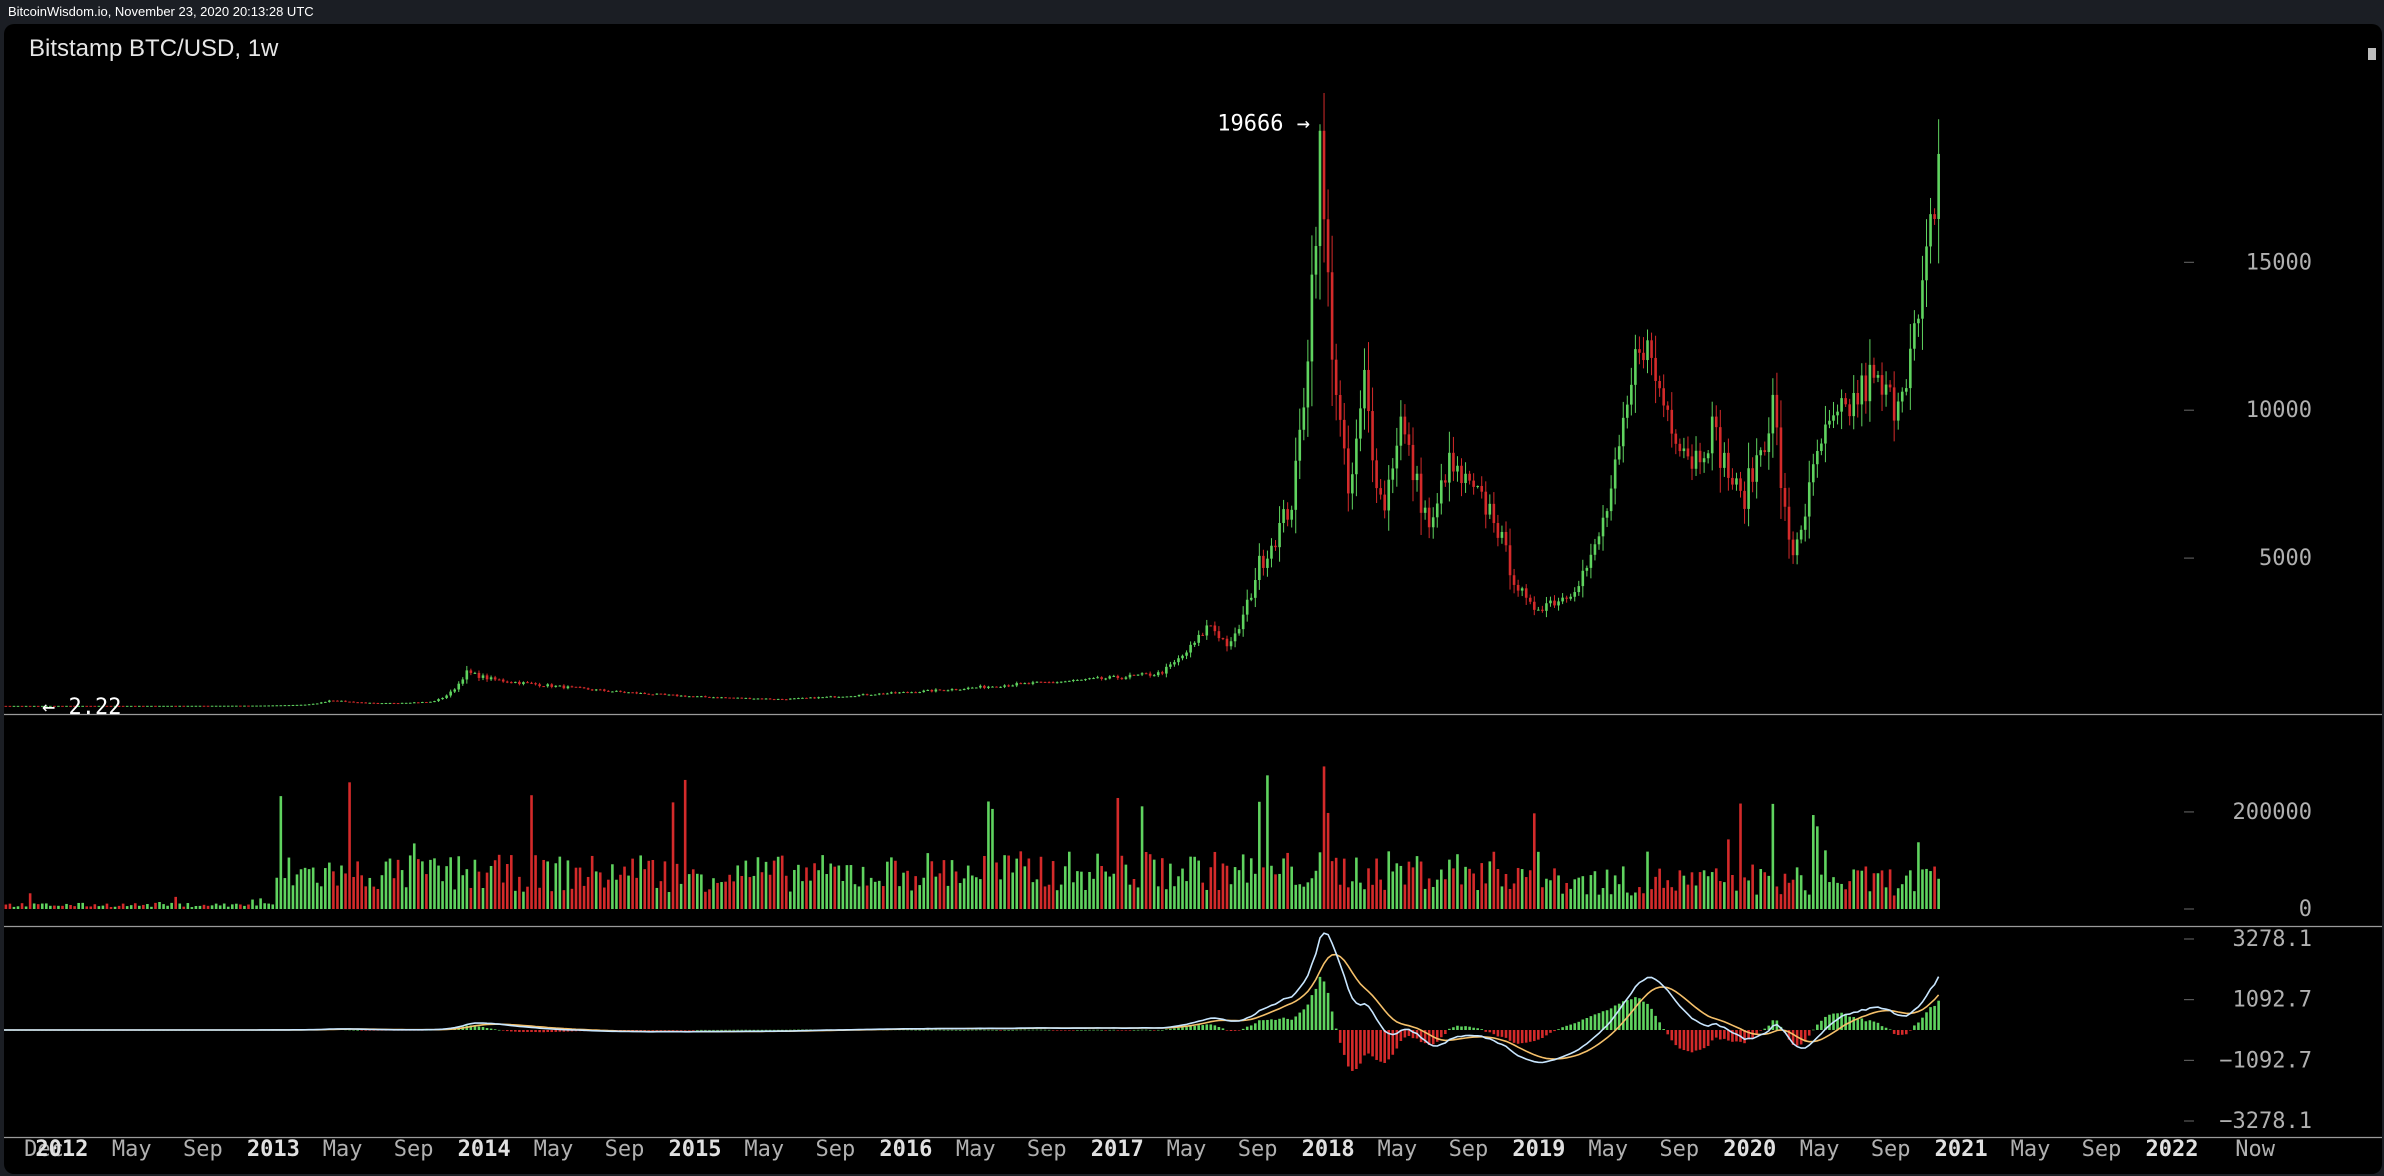 The height and width of the screenshot is (1176, 2384). Describe the element at coordinates (1961, 1149) in the screenshot. I see `x-axis-label: 2021` at that location.